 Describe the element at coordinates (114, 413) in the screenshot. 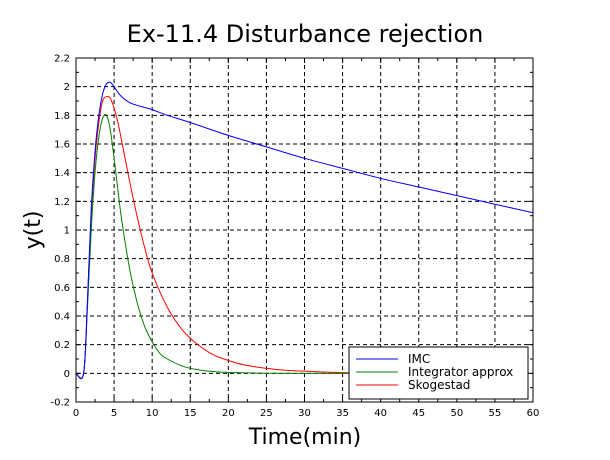

I see `x-tick-label: 5` at that location.